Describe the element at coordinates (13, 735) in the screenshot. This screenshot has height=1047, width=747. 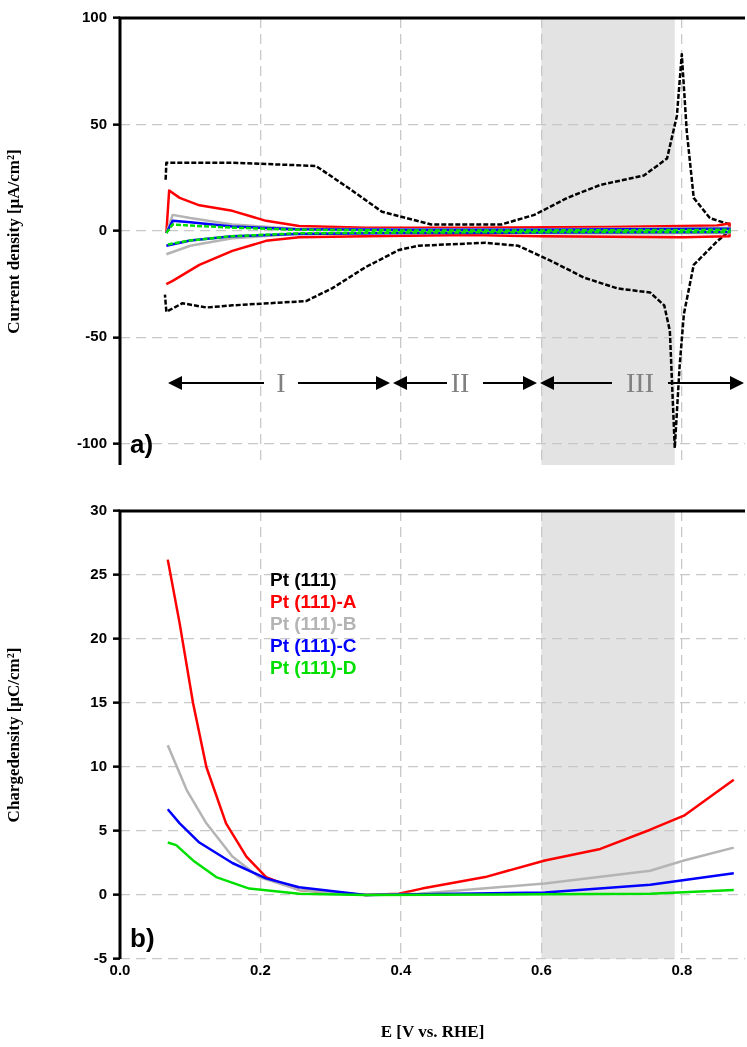
I see `y-axis-title: Chargedensity [μC/cm²]` at that location.